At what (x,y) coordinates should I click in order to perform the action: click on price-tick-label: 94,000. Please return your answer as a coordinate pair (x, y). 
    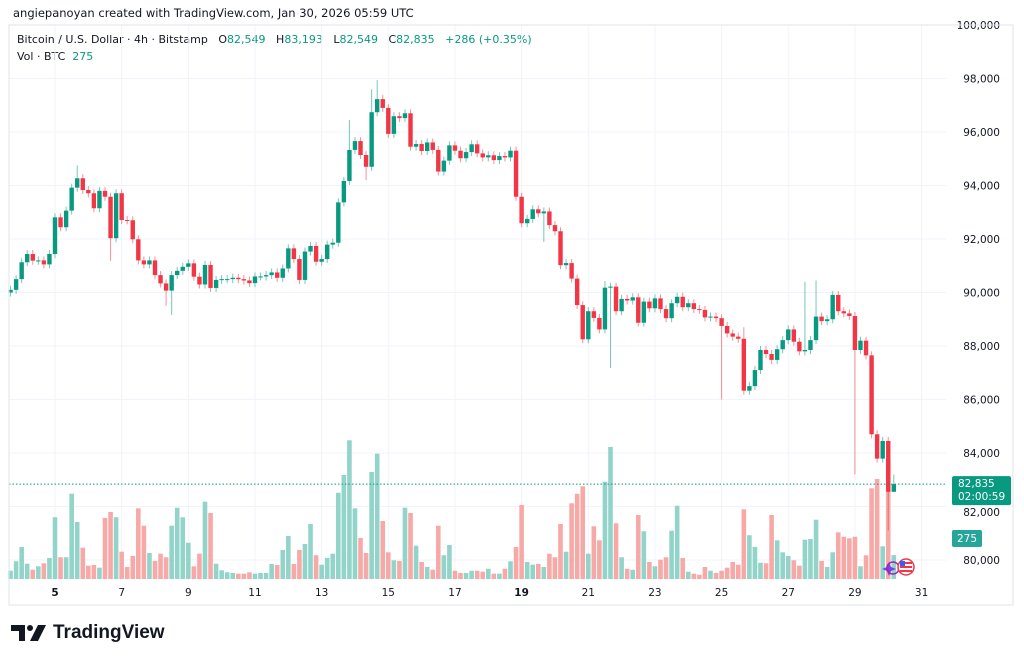
    Looking at the image, I should click on (981, 187).